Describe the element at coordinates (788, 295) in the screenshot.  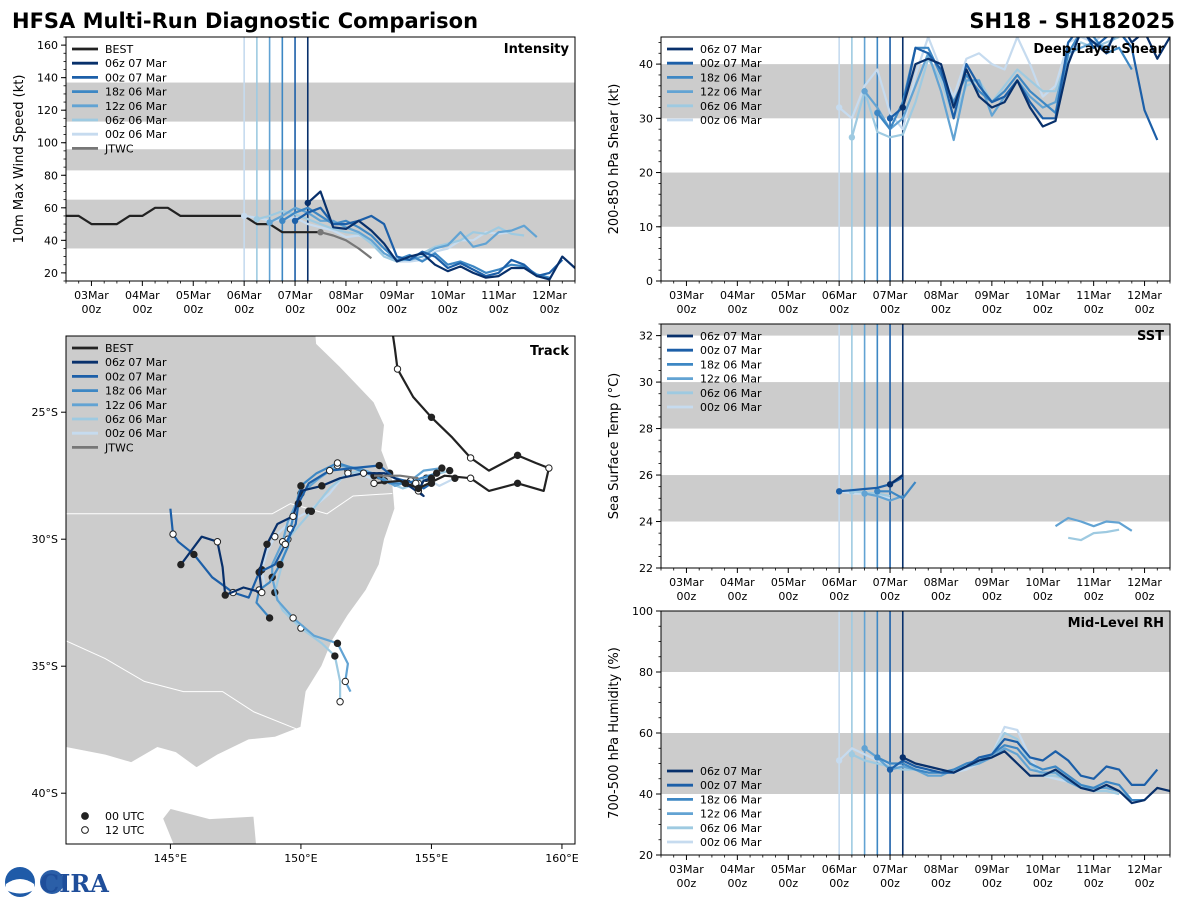
I see `shear-xtick-label-2: 05Mar` at that location.